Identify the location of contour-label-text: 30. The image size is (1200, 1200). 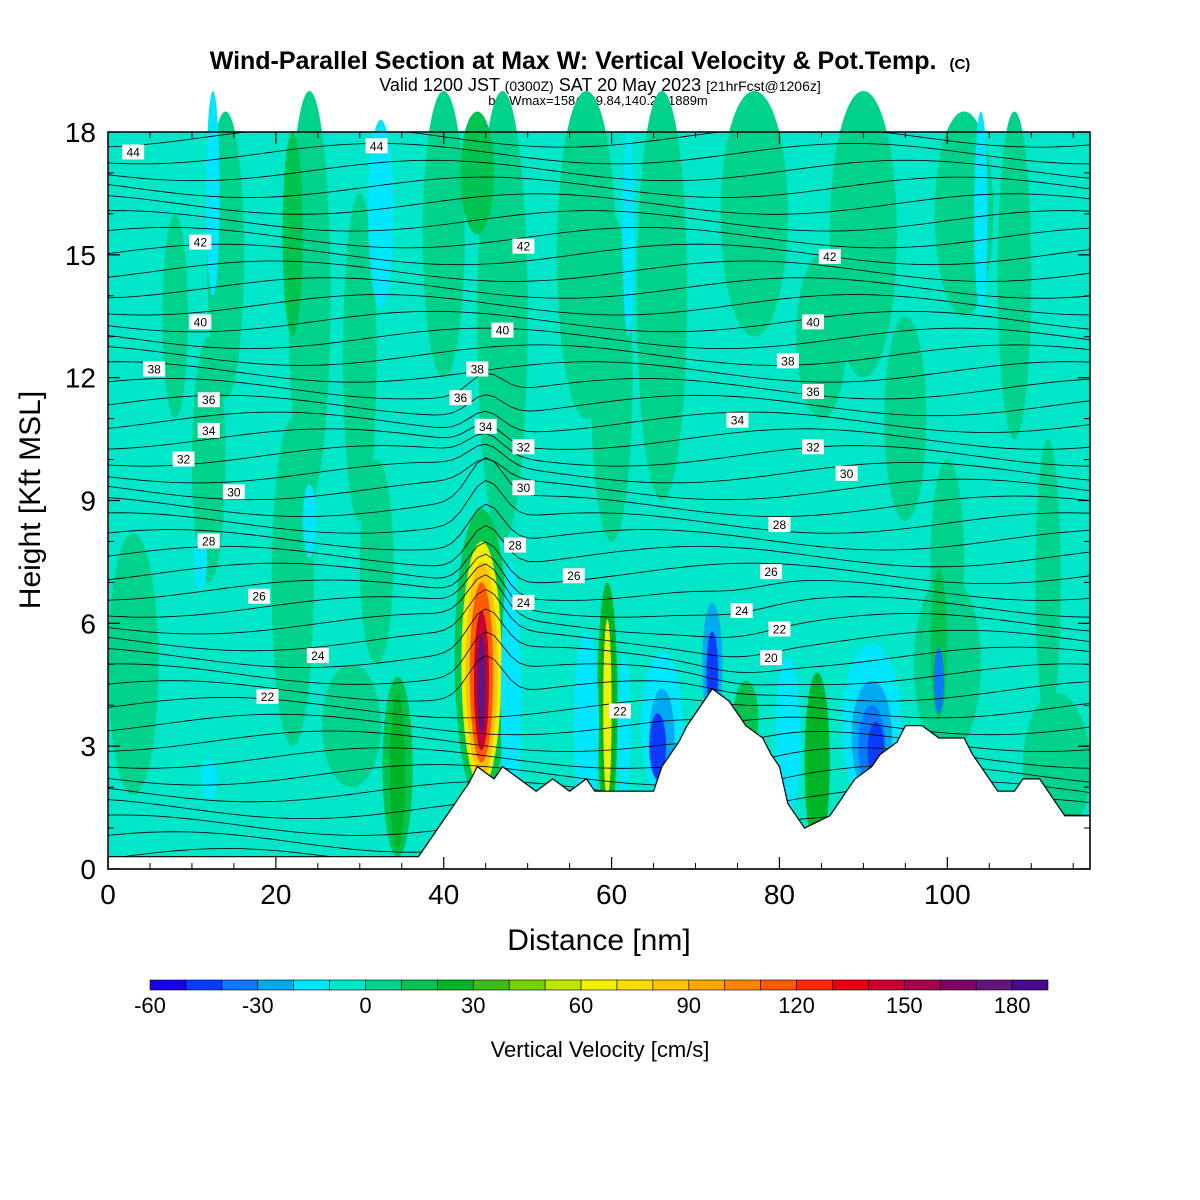
(524, 488).